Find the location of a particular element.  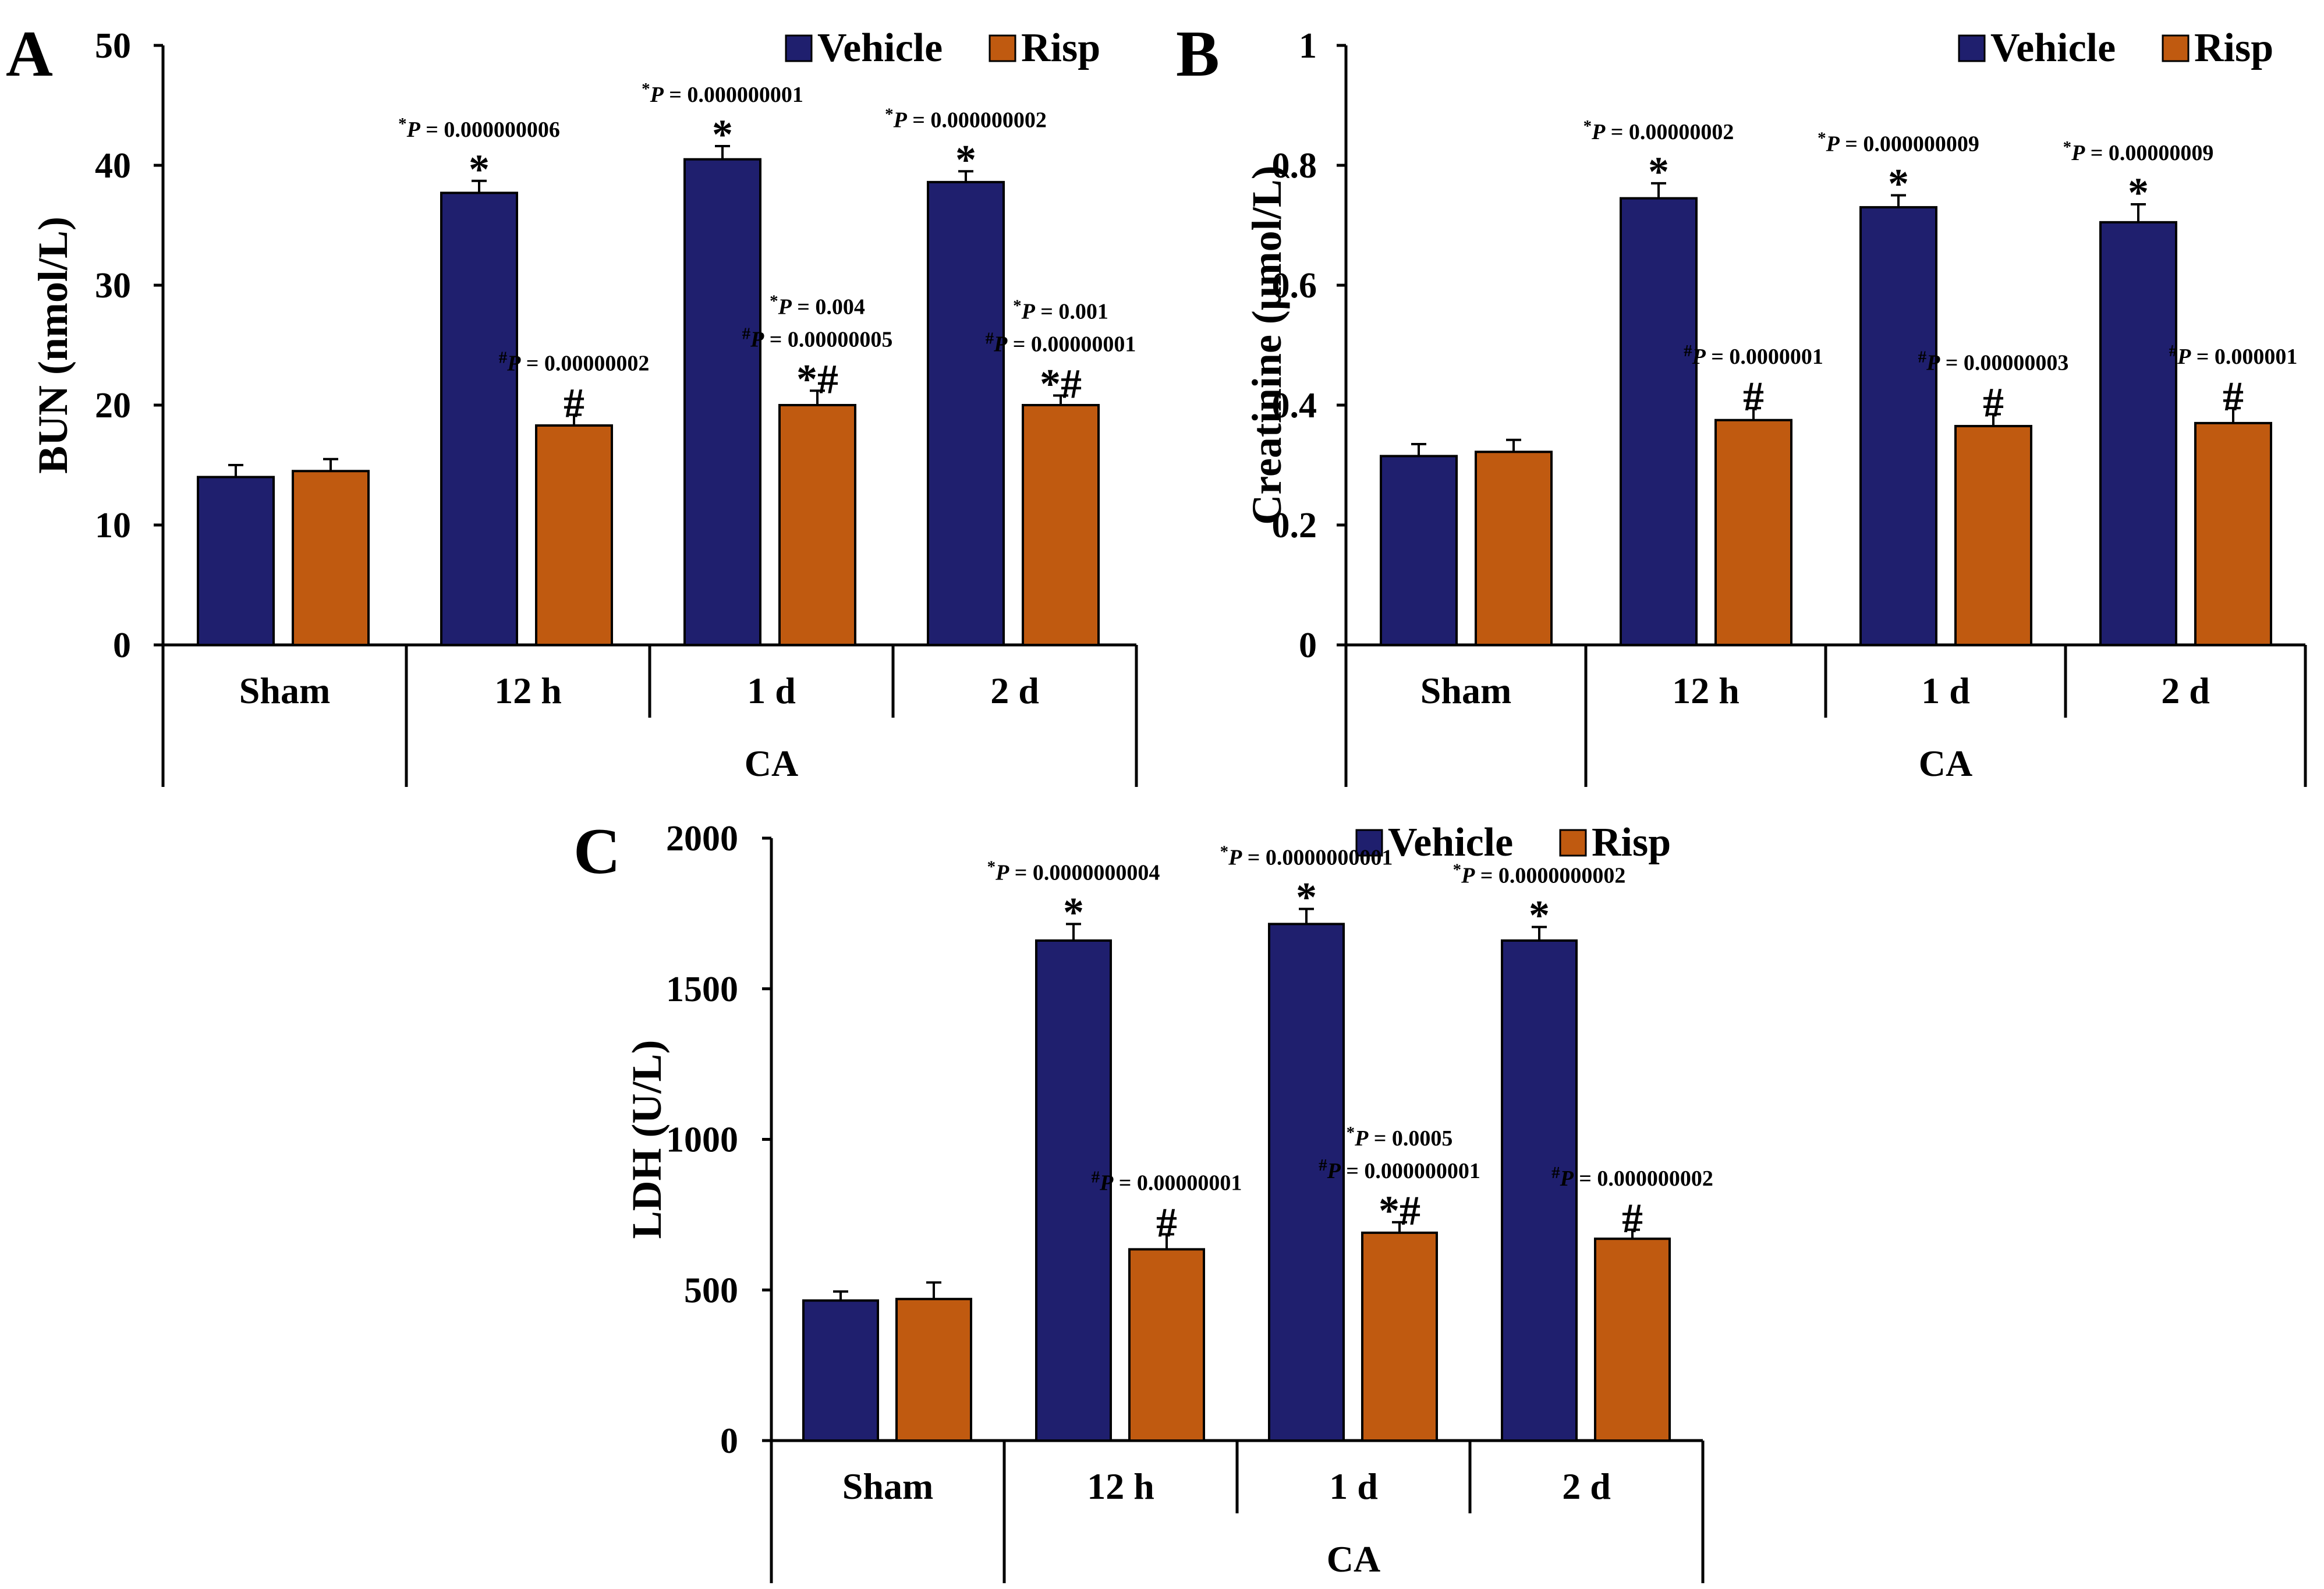

p-value-label: *P = 0.0005 is located at coordinates (1400, 1137).